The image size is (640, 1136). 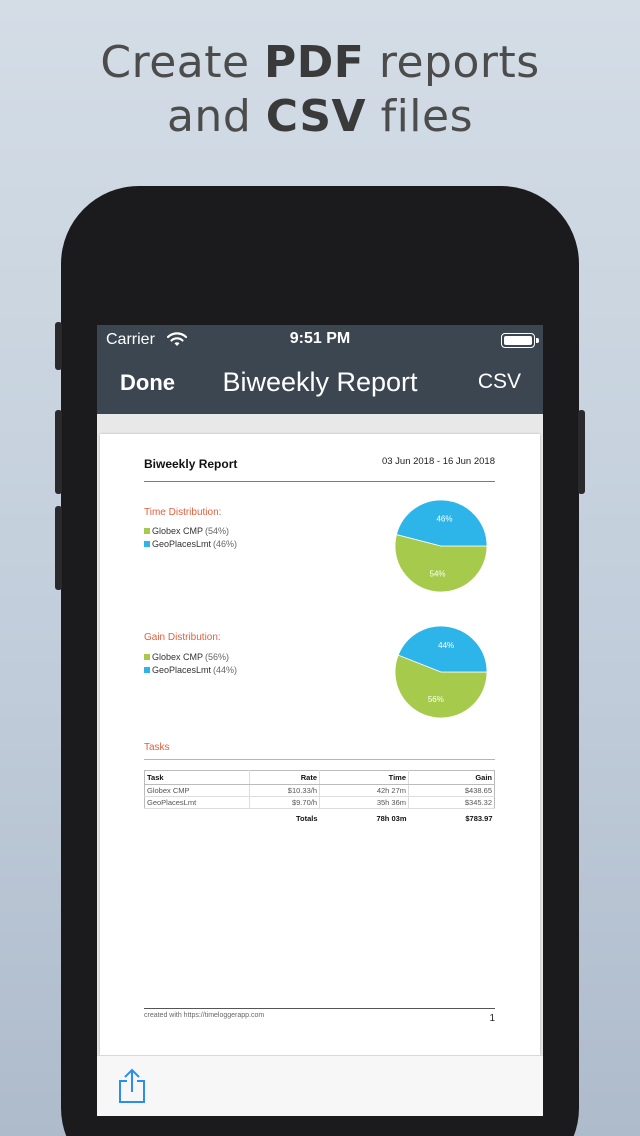 I want to click on phone-volume-up-button, so click(x=58, y=452).